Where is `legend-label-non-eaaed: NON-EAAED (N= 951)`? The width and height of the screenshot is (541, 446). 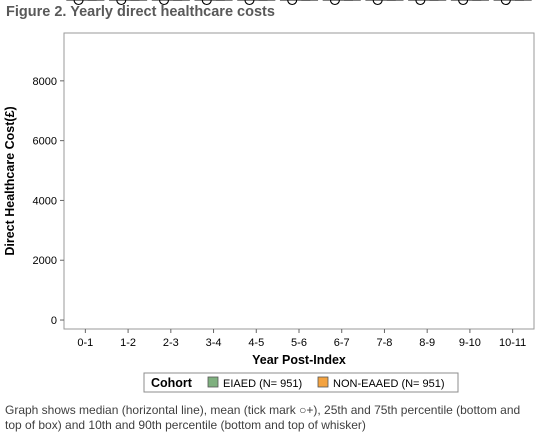
legend-label-non-eaaed: NON-EAAED (N= 951) is located at coordinates (389, 384).